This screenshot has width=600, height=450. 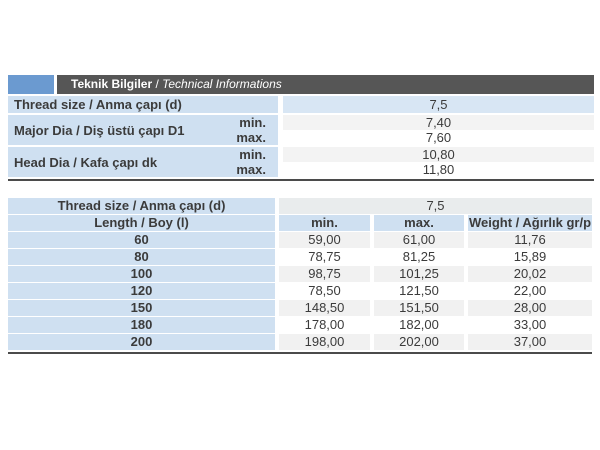 I want to click on max-cell: 61,00, so click(x=419, y=240).